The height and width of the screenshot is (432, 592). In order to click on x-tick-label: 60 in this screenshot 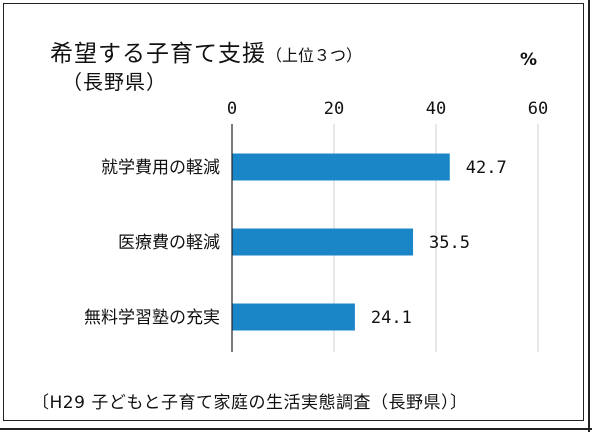, I will do `click(538, 109)`.